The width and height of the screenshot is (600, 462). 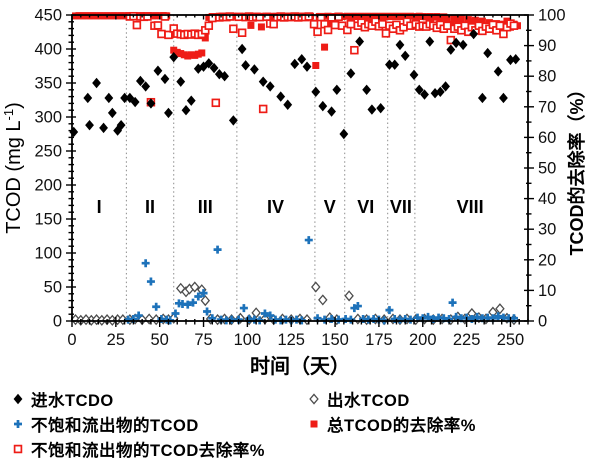 I want to click on legend-item-unsaturated-effluent-tcod: 不饱和流出物的TCOD, so click(x=137, y=423).